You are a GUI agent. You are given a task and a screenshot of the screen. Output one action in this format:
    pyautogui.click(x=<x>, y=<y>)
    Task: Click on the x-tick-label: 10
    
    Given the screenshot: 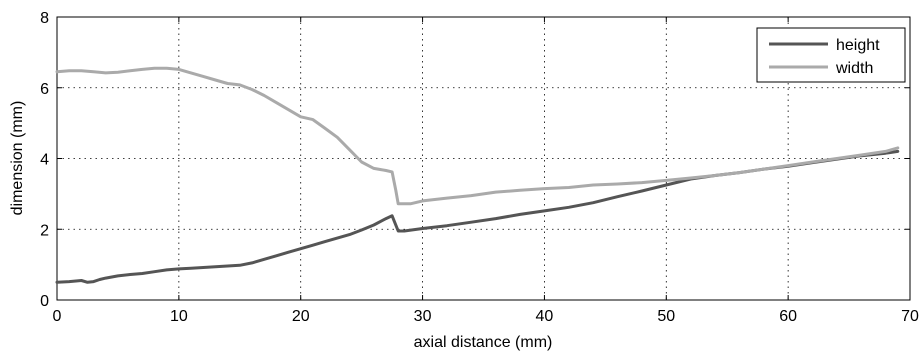 What is the action you would take?
    pyautogui.click(x=179, y=316)
    